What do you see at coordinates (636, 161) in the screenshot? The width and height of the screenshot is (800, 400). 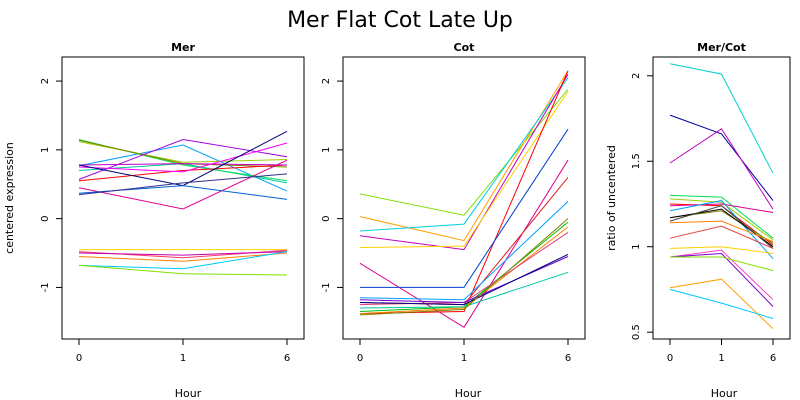 I see `y-tick-label: 1.5` at bounding box center [636, 161].